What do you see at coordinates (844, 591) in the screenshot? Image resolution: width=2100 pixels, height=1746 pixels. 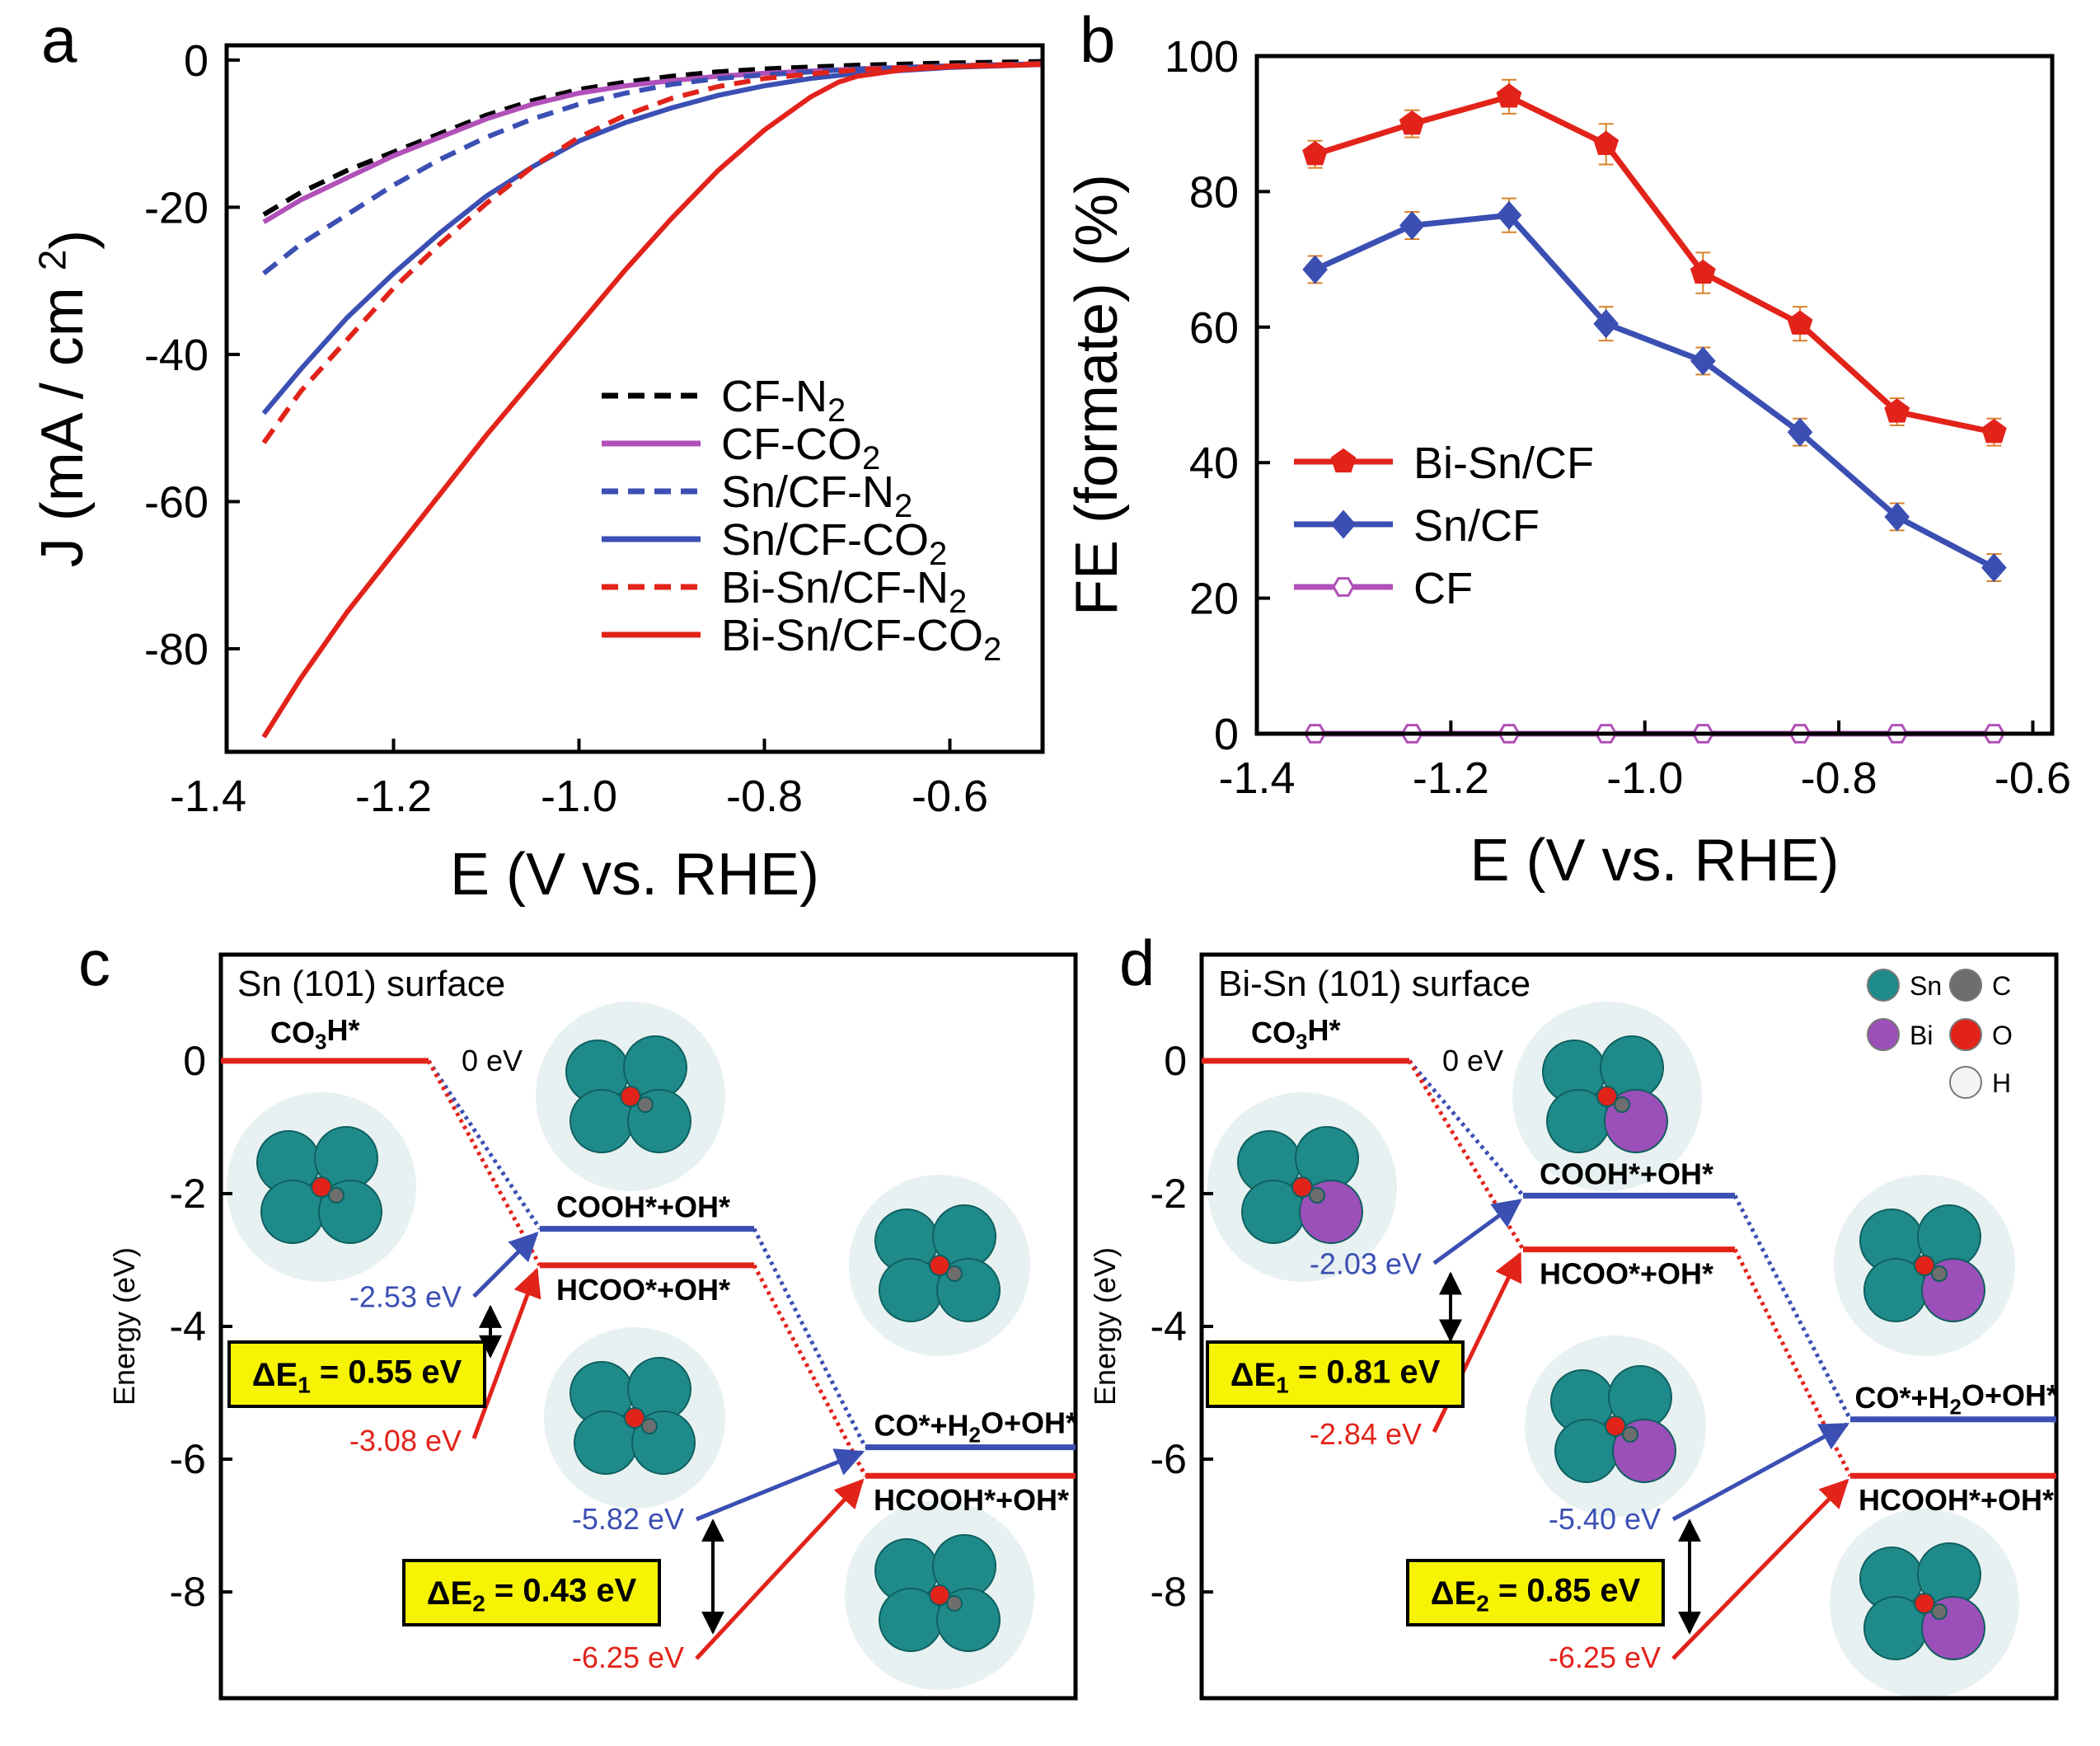 I see `legend-label: Bi-Sn/CF-N2` at bounding box center [844, 591].